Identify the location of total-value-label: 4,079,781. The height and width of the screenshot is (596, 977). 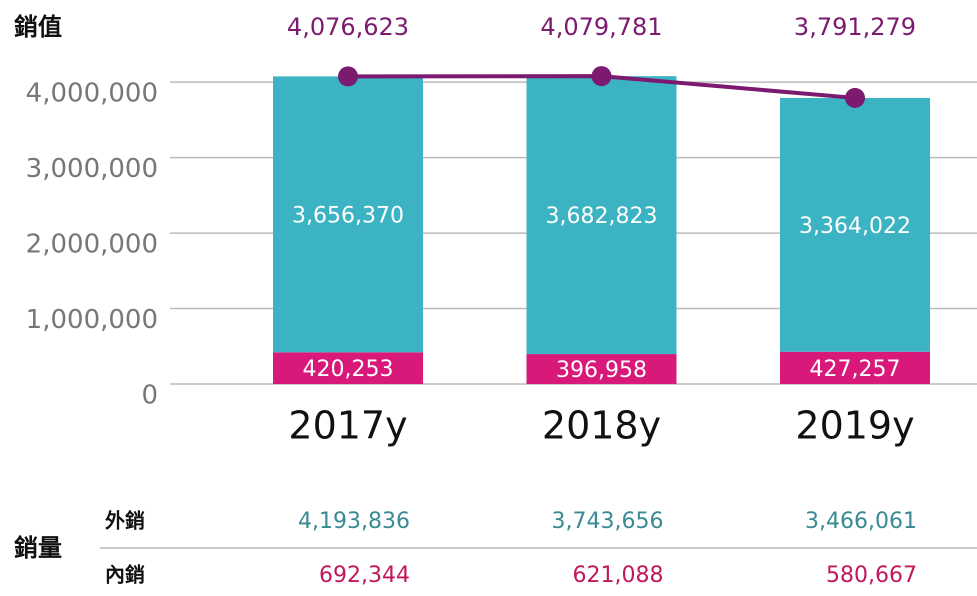
(601, 27).